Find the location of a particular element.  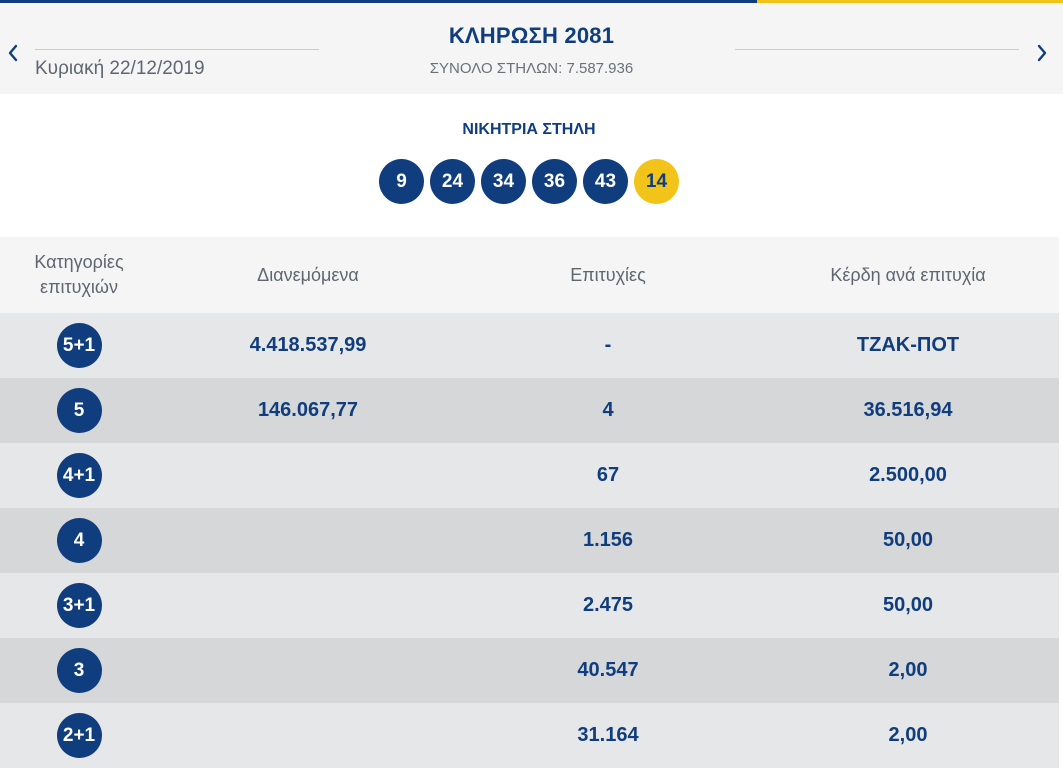

distributed-cell: 146.067,77 is located at coordinates (308, 410).